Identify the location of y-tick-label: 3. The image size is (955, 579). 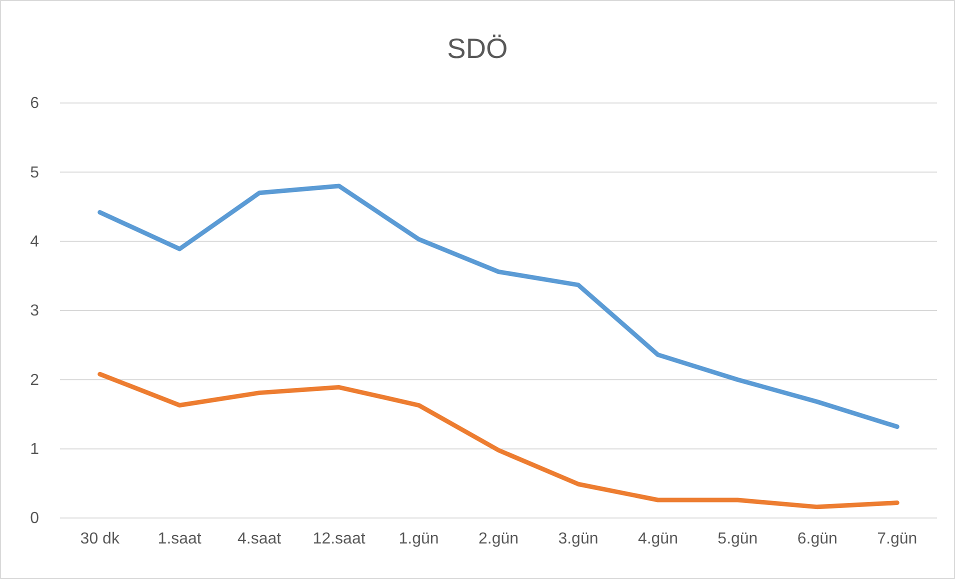
(35, 311).